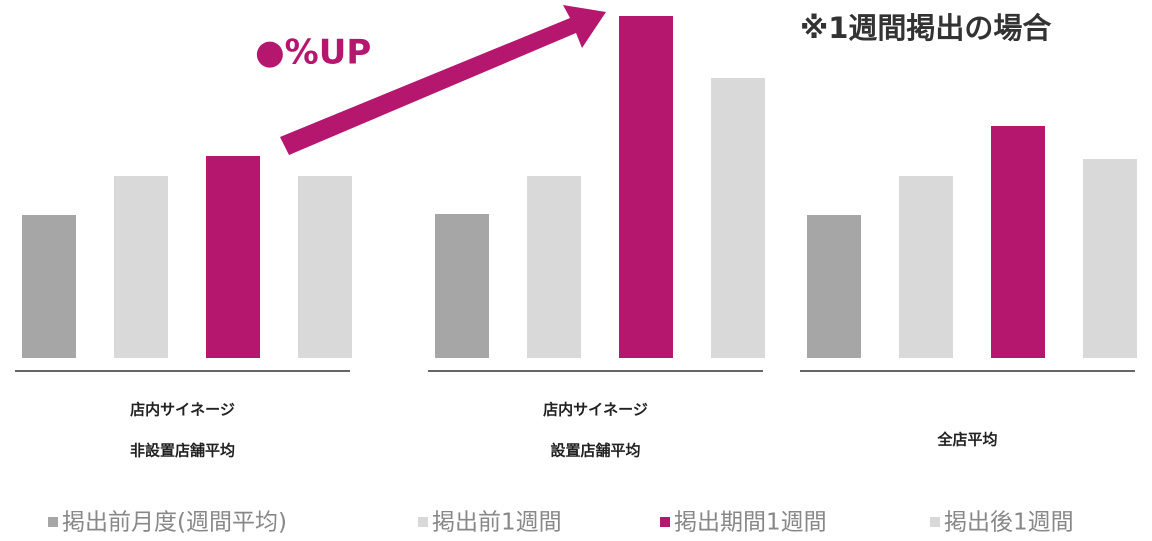 Image resolution: width=1152 pixels, height=541 pixels. What do you see at coordinates (925, 28) in the screenshot?
I see `annotation: ※1週間掲出の場合` at bounding box center [925, 28].